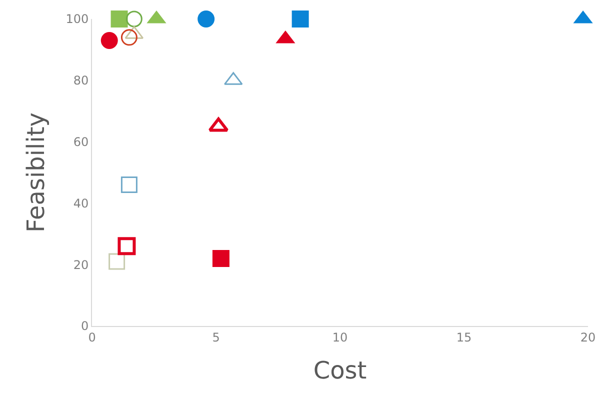  Describe the element at coordinates (36, 172) in the screenshot. I see `y-axis-title: Feasibility` at that location.